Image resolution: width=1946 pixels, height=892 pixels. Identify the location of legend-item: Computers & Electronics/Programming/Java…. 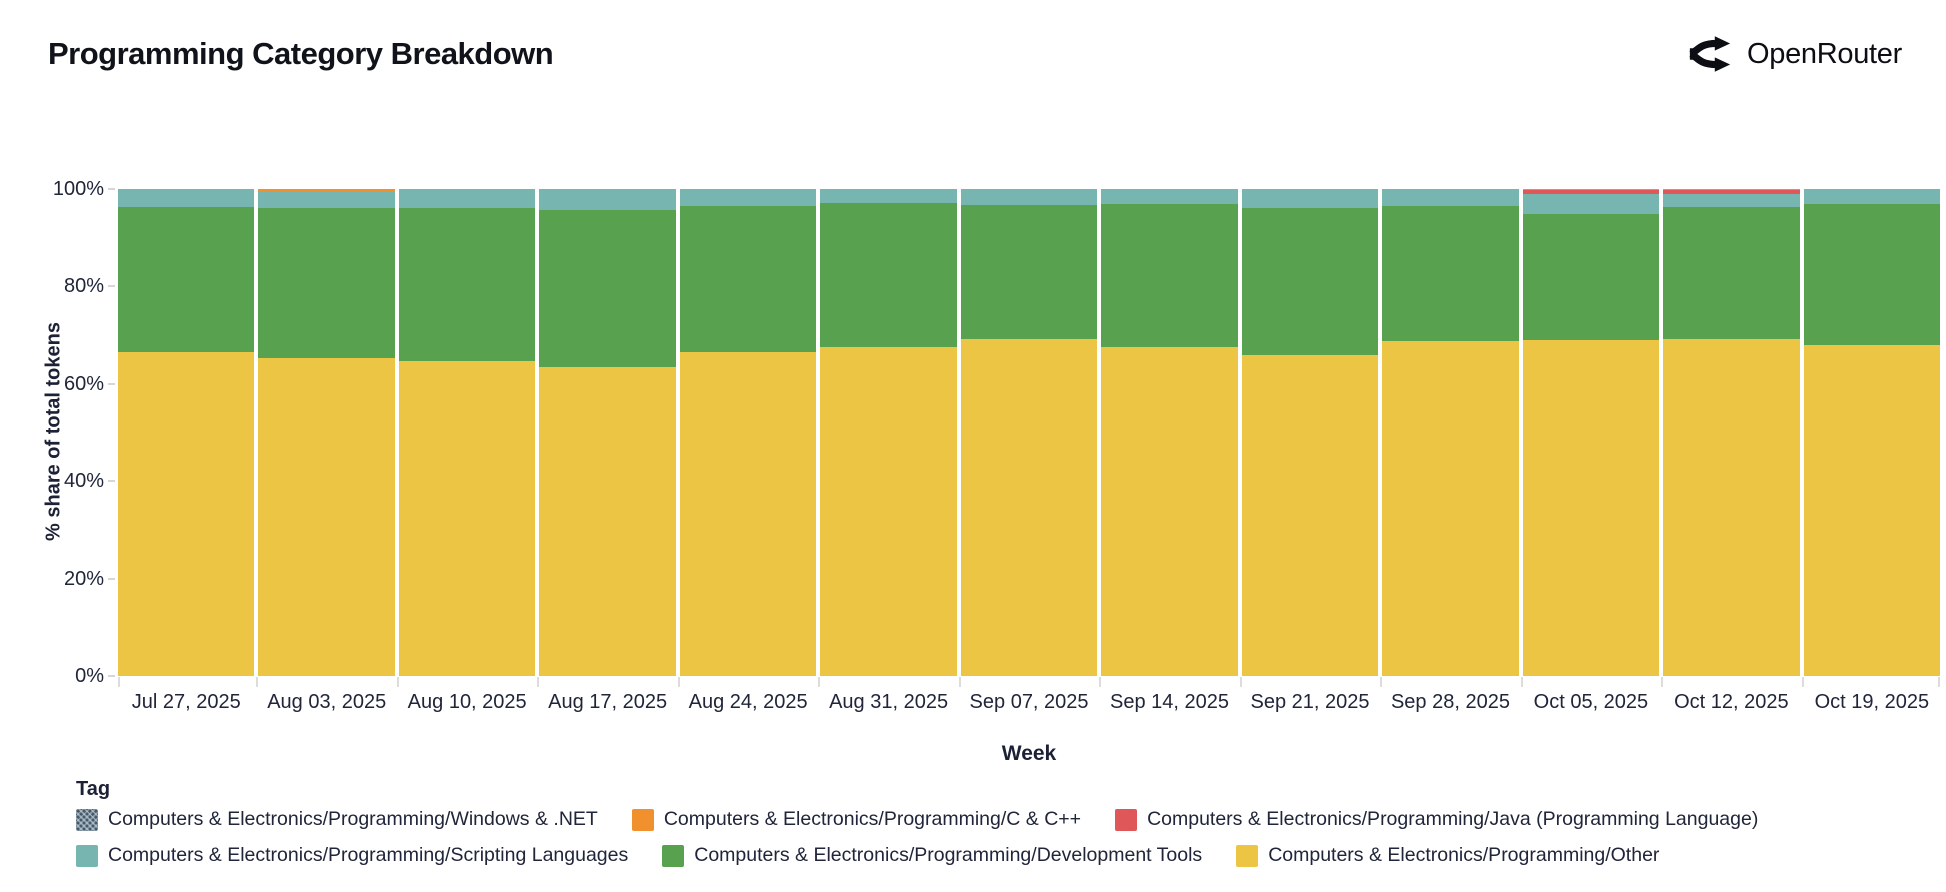
(1436, 819).